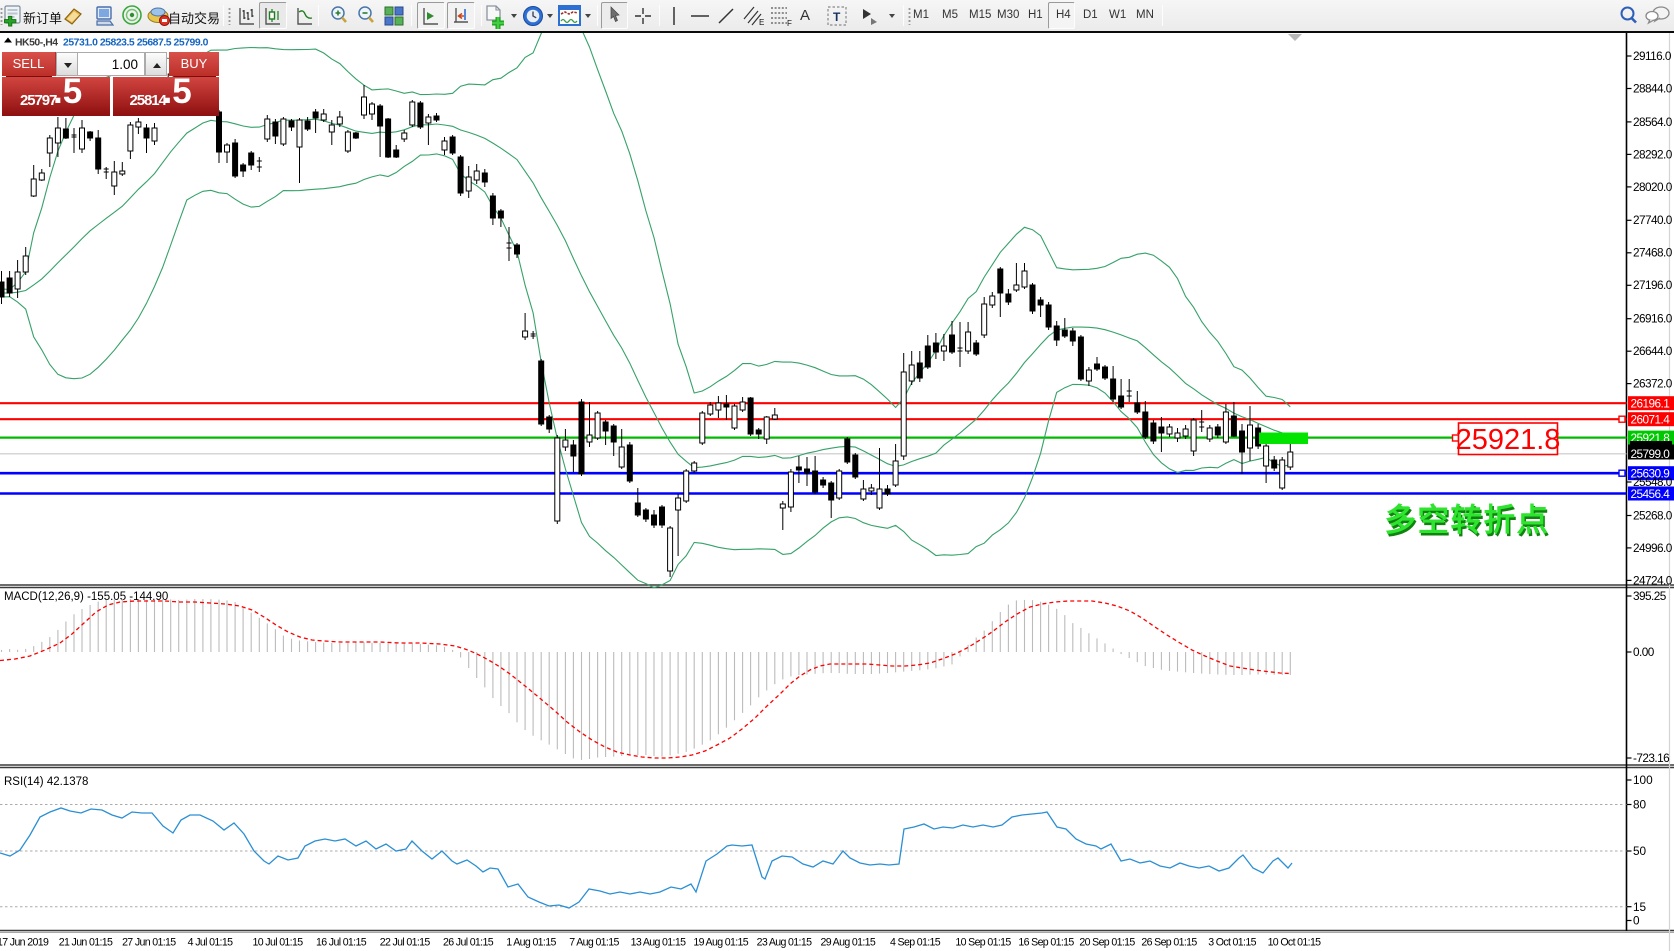 The height and width of the screenshot is (951, 1674). Describe the element at coordinates (1650, 596) in the screenshot. I see `svg-text: 395.25` at that location.